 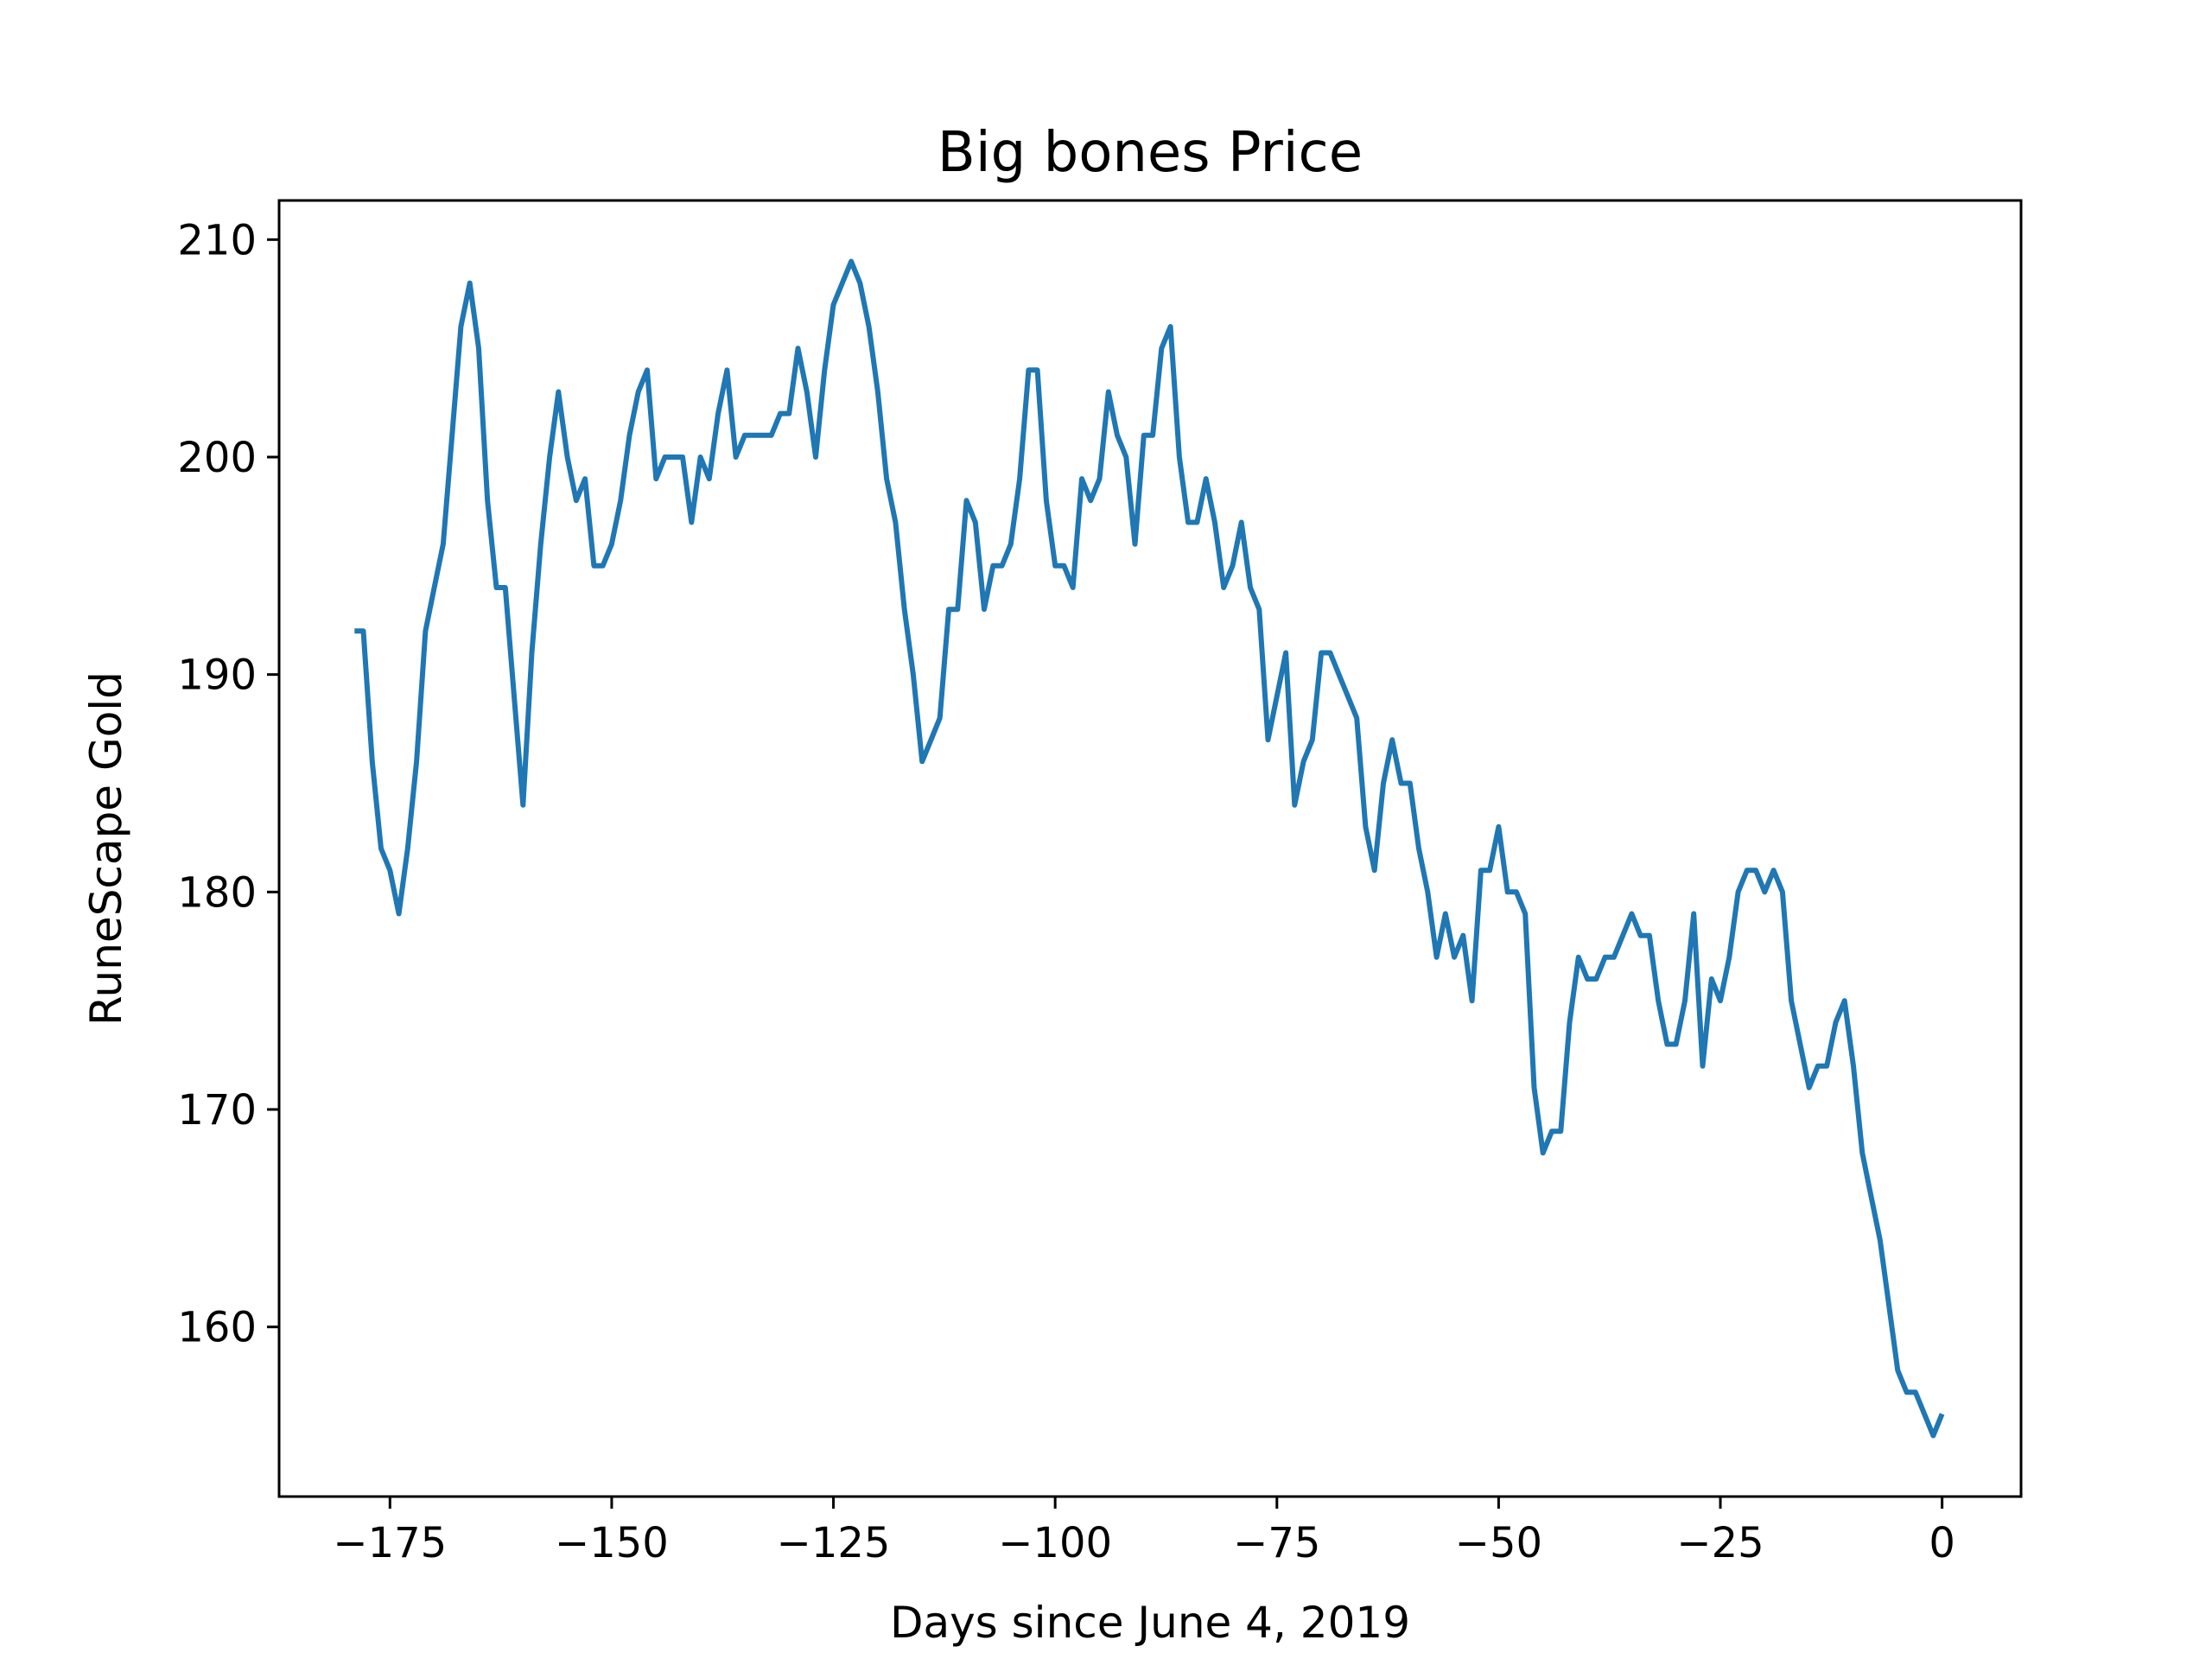 I want to click on x-tick-label: −125, so click(x=834, y=1543).